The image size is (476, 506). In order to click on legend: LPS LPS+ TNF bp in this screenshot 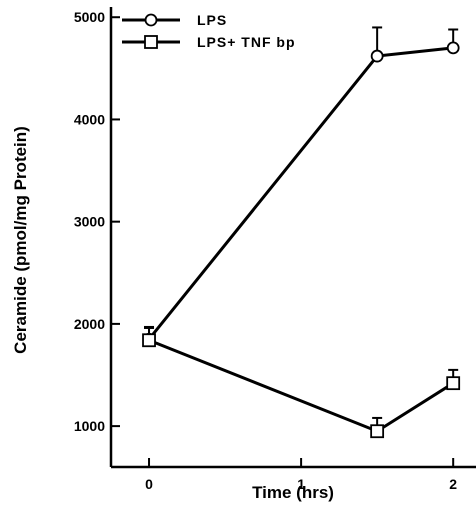, I will do `click(209, 31)`.